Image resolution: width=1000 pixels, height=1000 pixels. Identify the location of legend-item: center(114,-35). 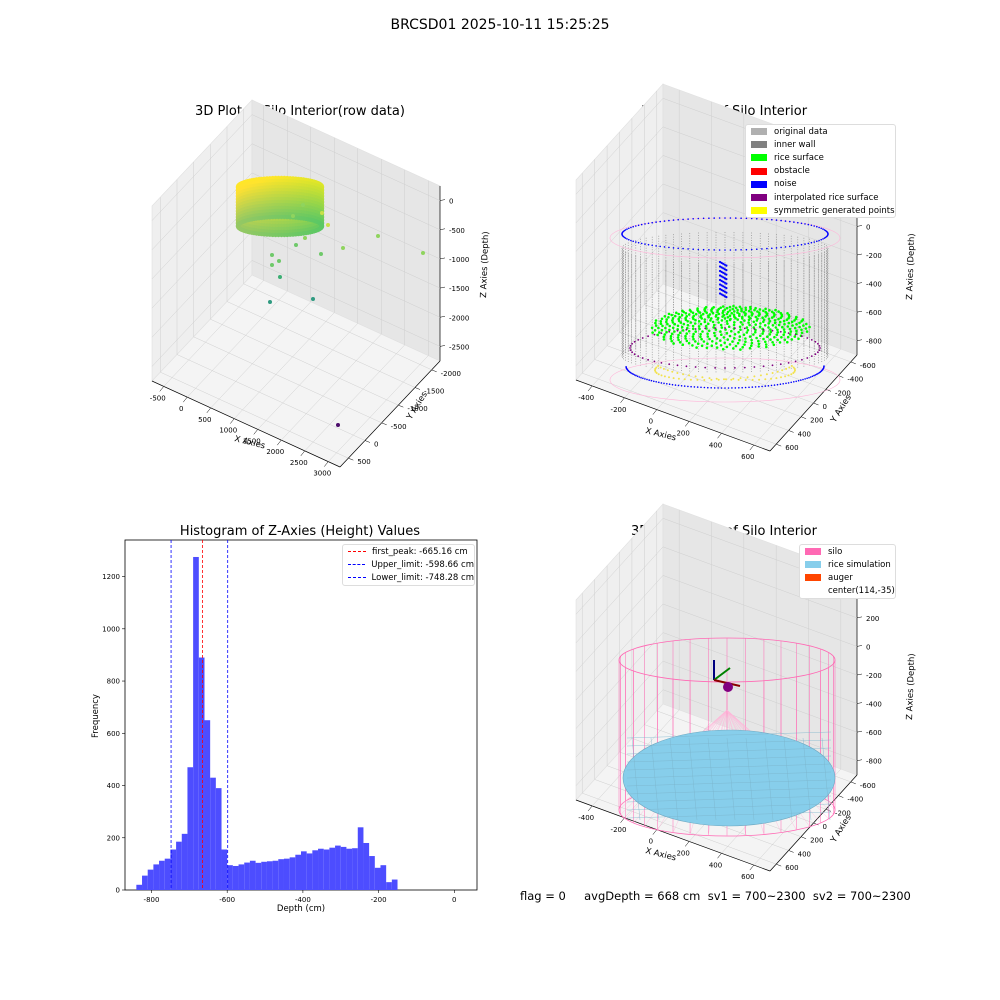
(847, 591).